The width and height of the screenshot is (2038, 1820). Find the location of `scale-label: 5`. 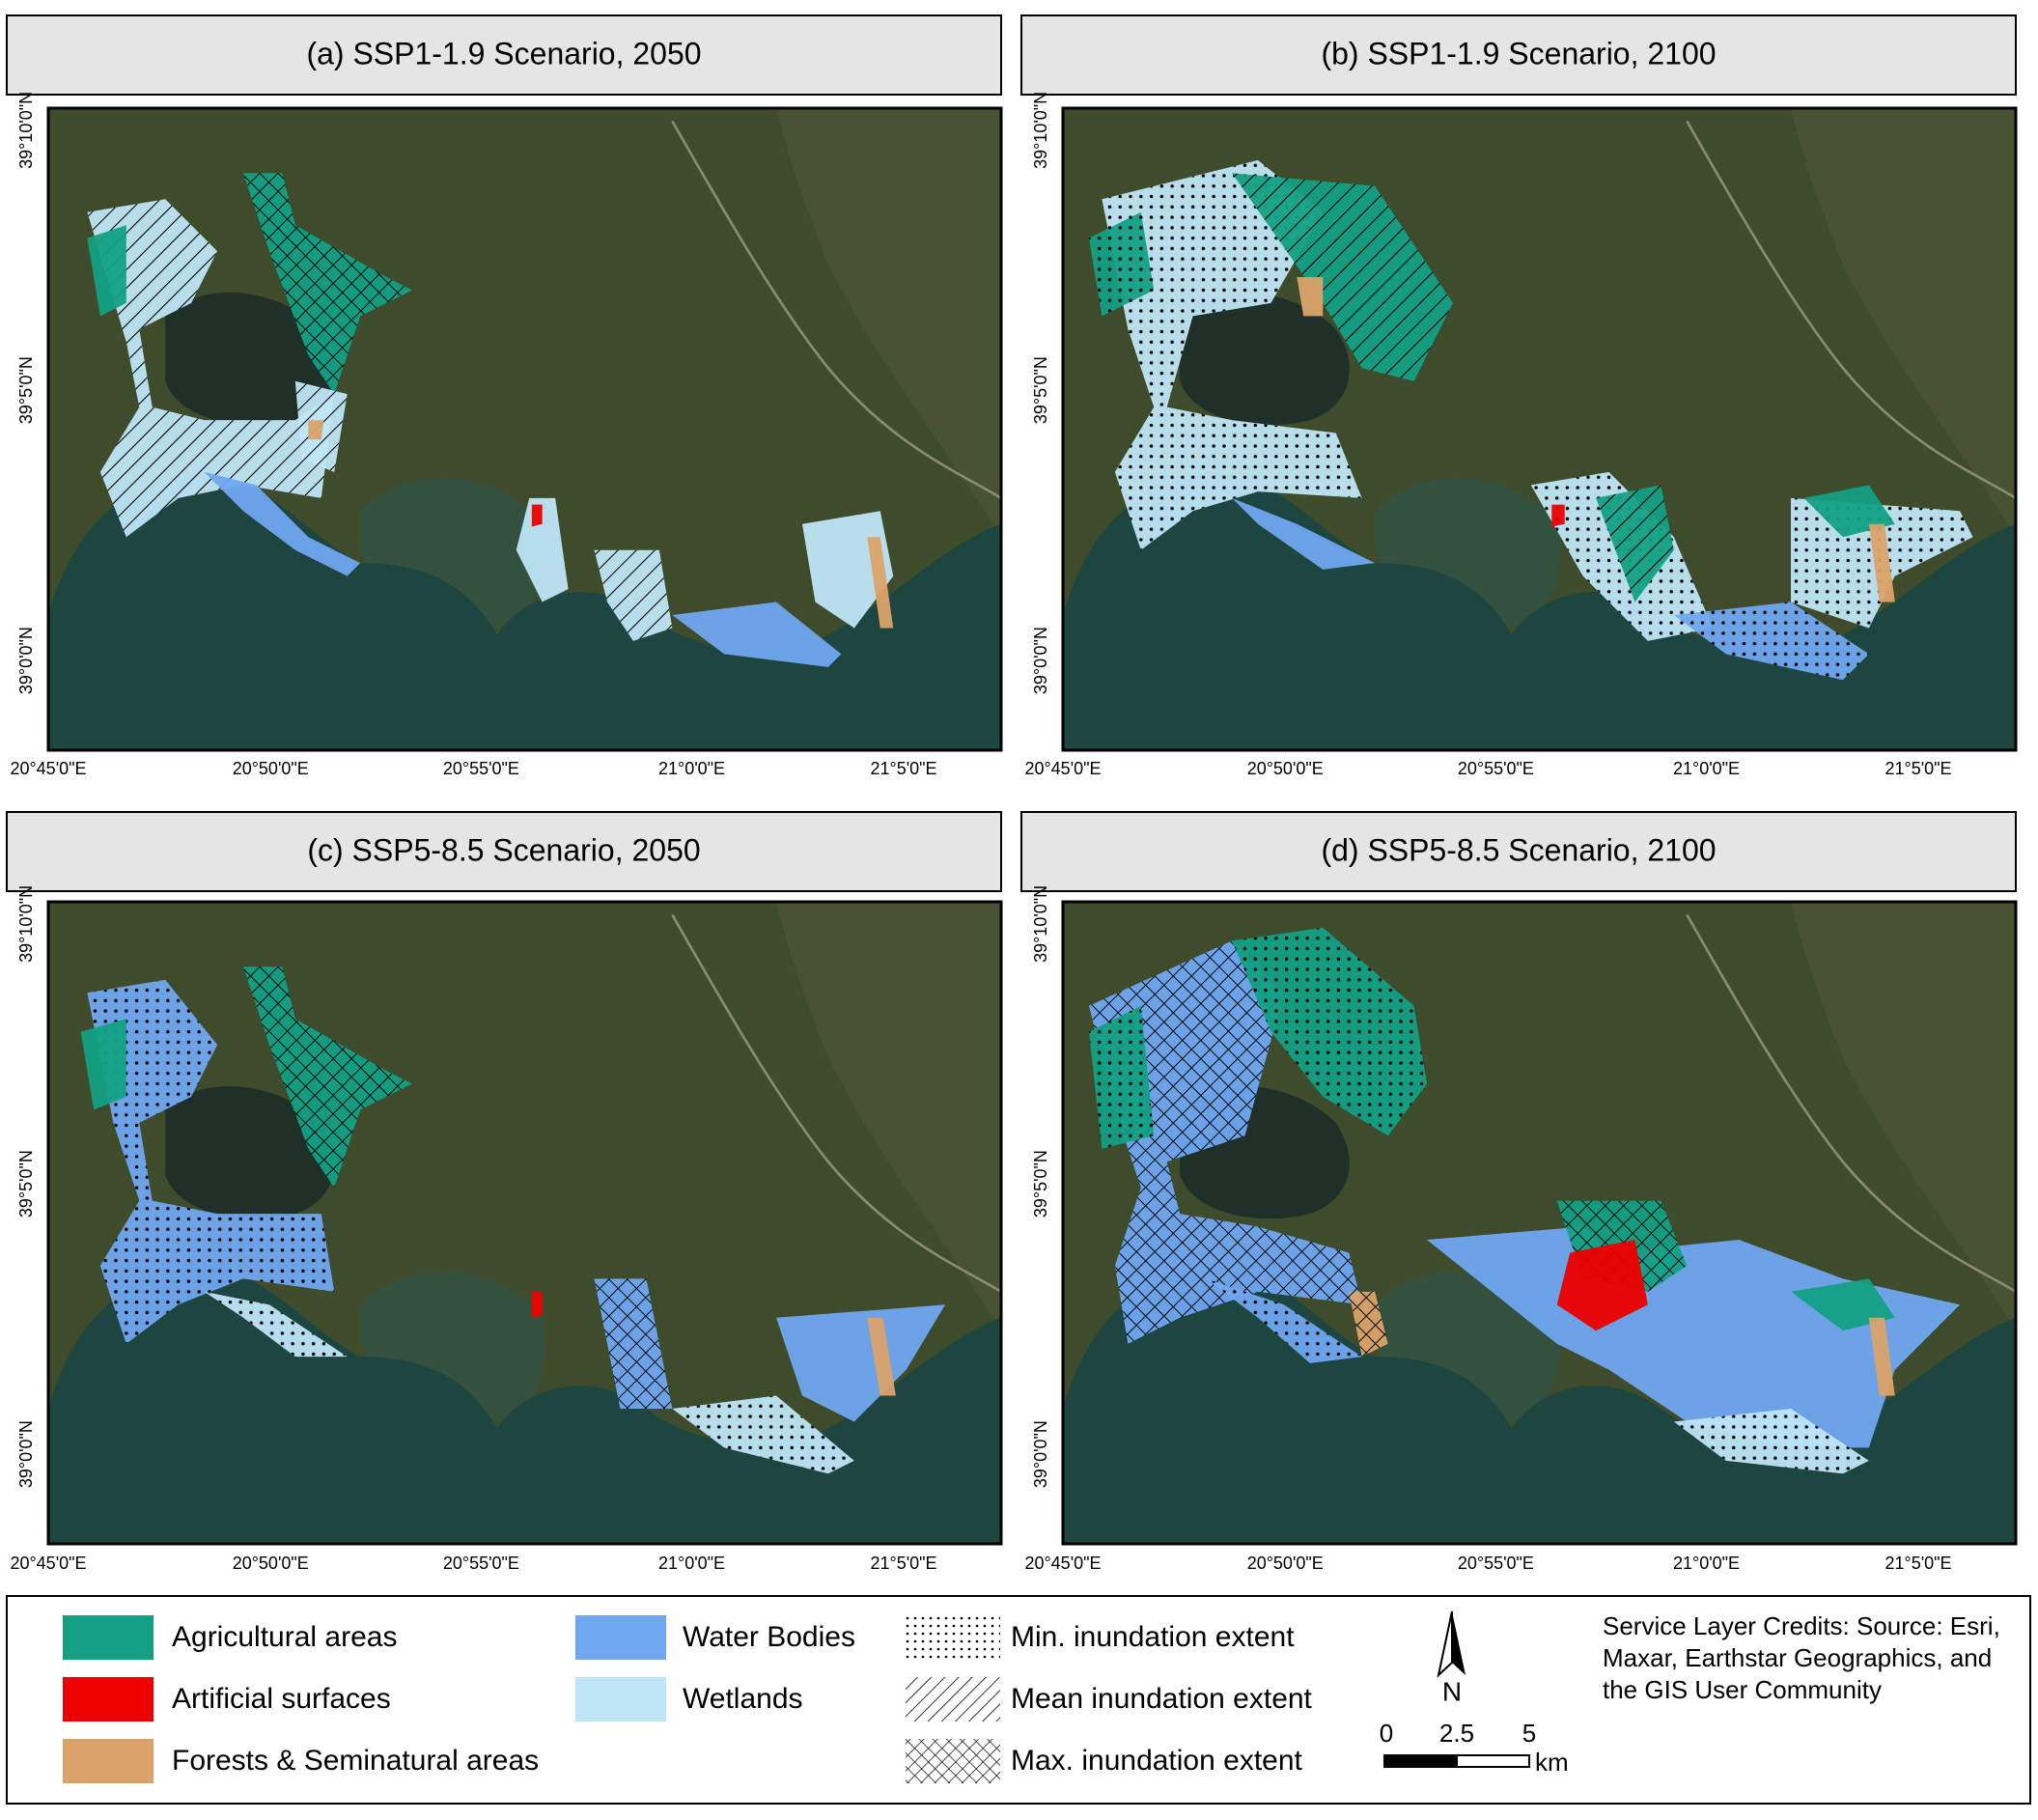

scale-label: 5 is located at coordinates (1529, 1734).